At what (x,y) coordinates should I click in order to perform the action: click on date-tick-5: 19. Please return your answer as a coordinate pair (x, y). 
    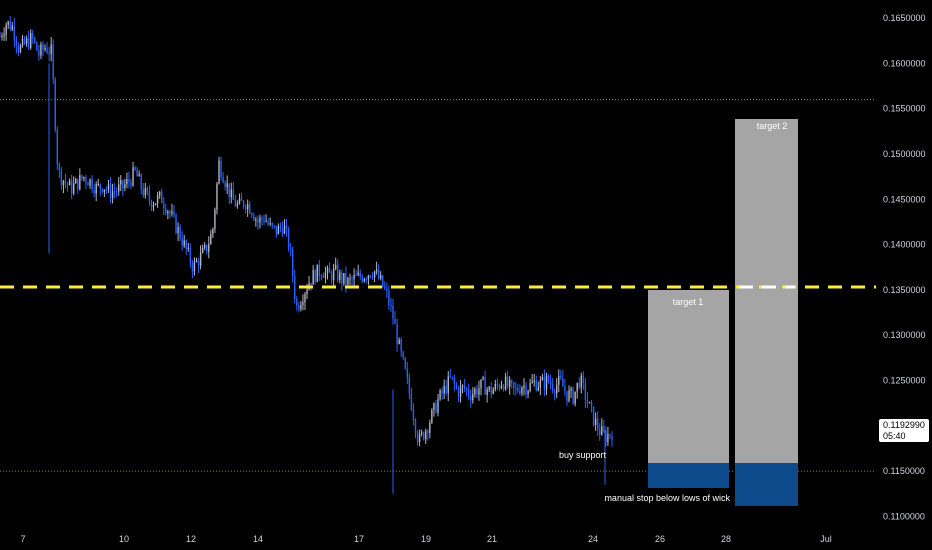
    Looking at the image, I should click on (426, 539).